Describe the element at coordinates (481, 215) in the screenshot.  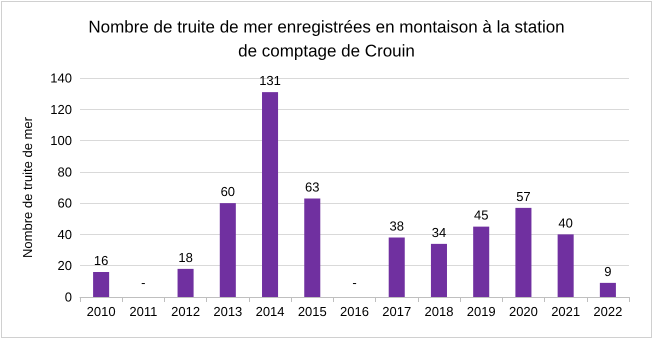
I see `data-label: 45` at that location.